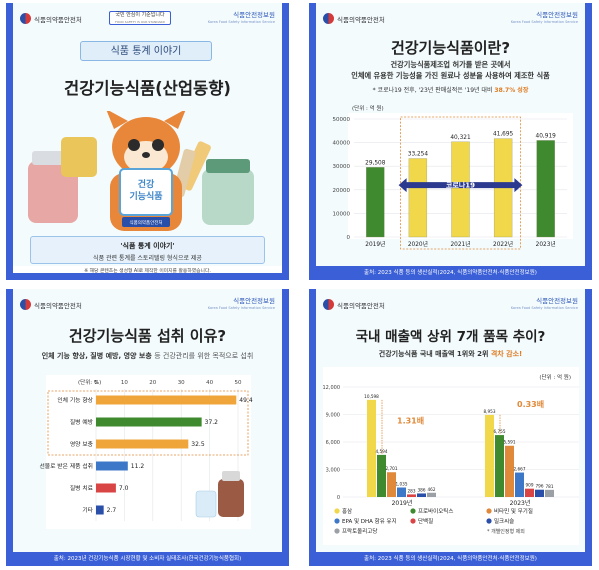 The image size is (599, 570). Describe the element at coordinates (375, 244) in the screenshot. I see `x-tick-label: 2019년` at that location.